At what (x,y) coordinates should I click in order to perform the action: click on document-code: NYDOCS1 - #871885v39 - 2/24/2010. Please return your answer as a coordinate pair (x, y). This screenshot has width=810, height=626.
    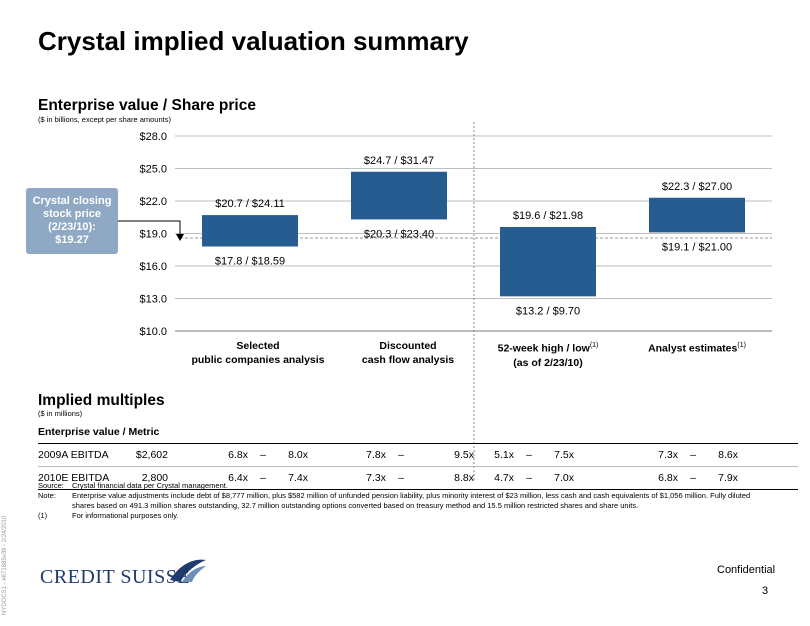
    Looking at the image, I should click on (5, 565).